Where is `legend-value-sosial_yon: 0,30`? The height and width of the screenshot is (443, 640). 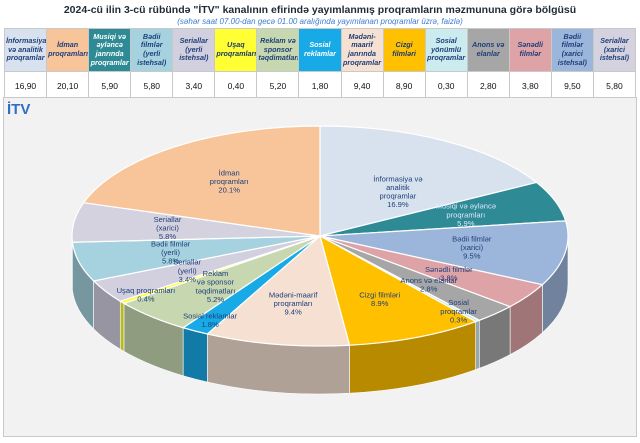
legend-value-sosial_yon: 0,30 is located at coordinates (446, 86).